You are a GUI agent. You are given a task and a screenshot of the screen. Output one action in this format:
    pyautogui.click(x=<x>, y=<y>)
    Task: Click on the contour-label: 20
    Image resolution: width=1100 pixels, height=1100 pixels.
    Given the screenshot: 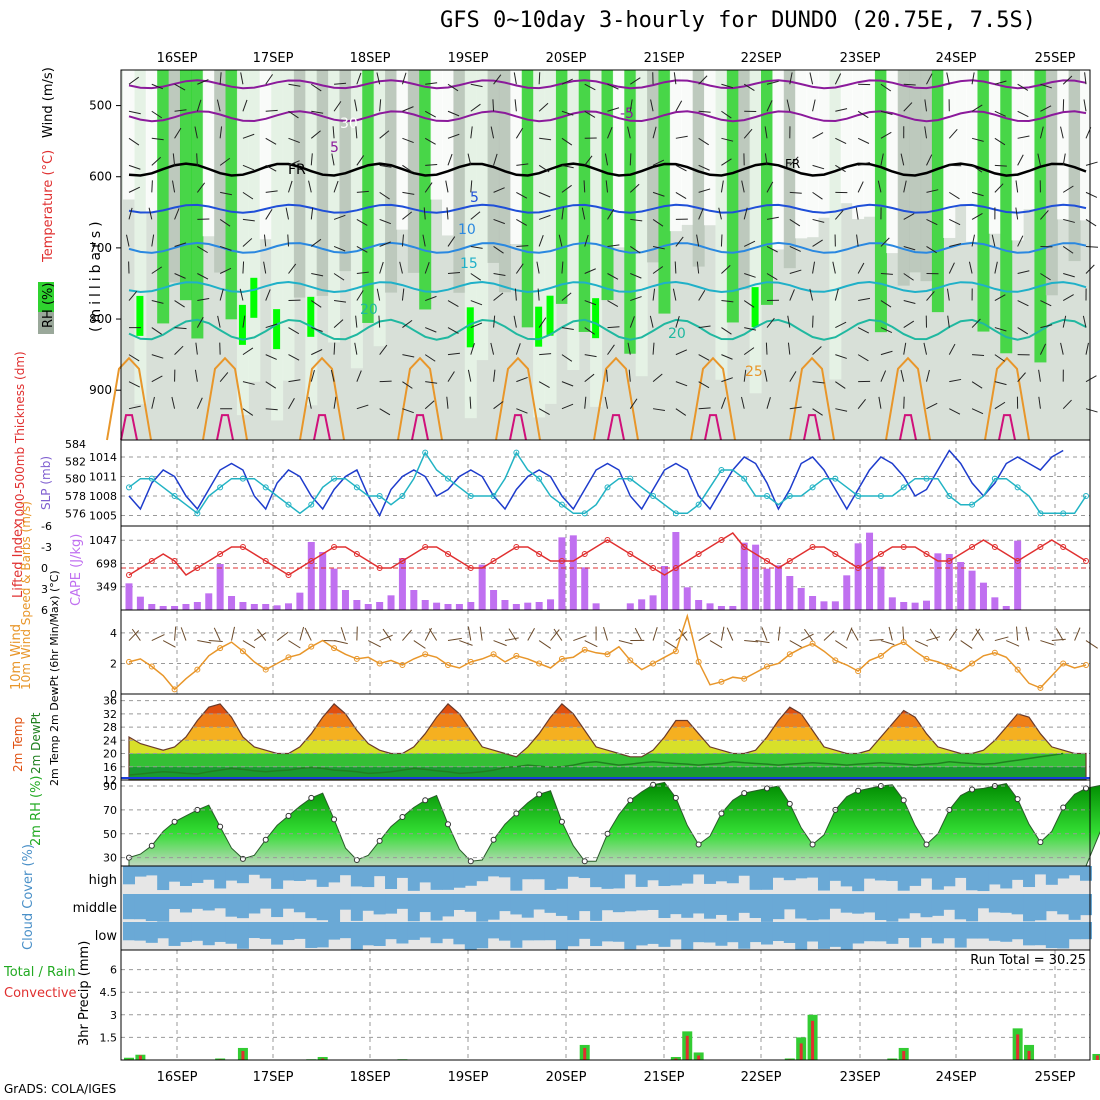 What is the action you would take?
    pyautogui.click(x=369, y=310)
    